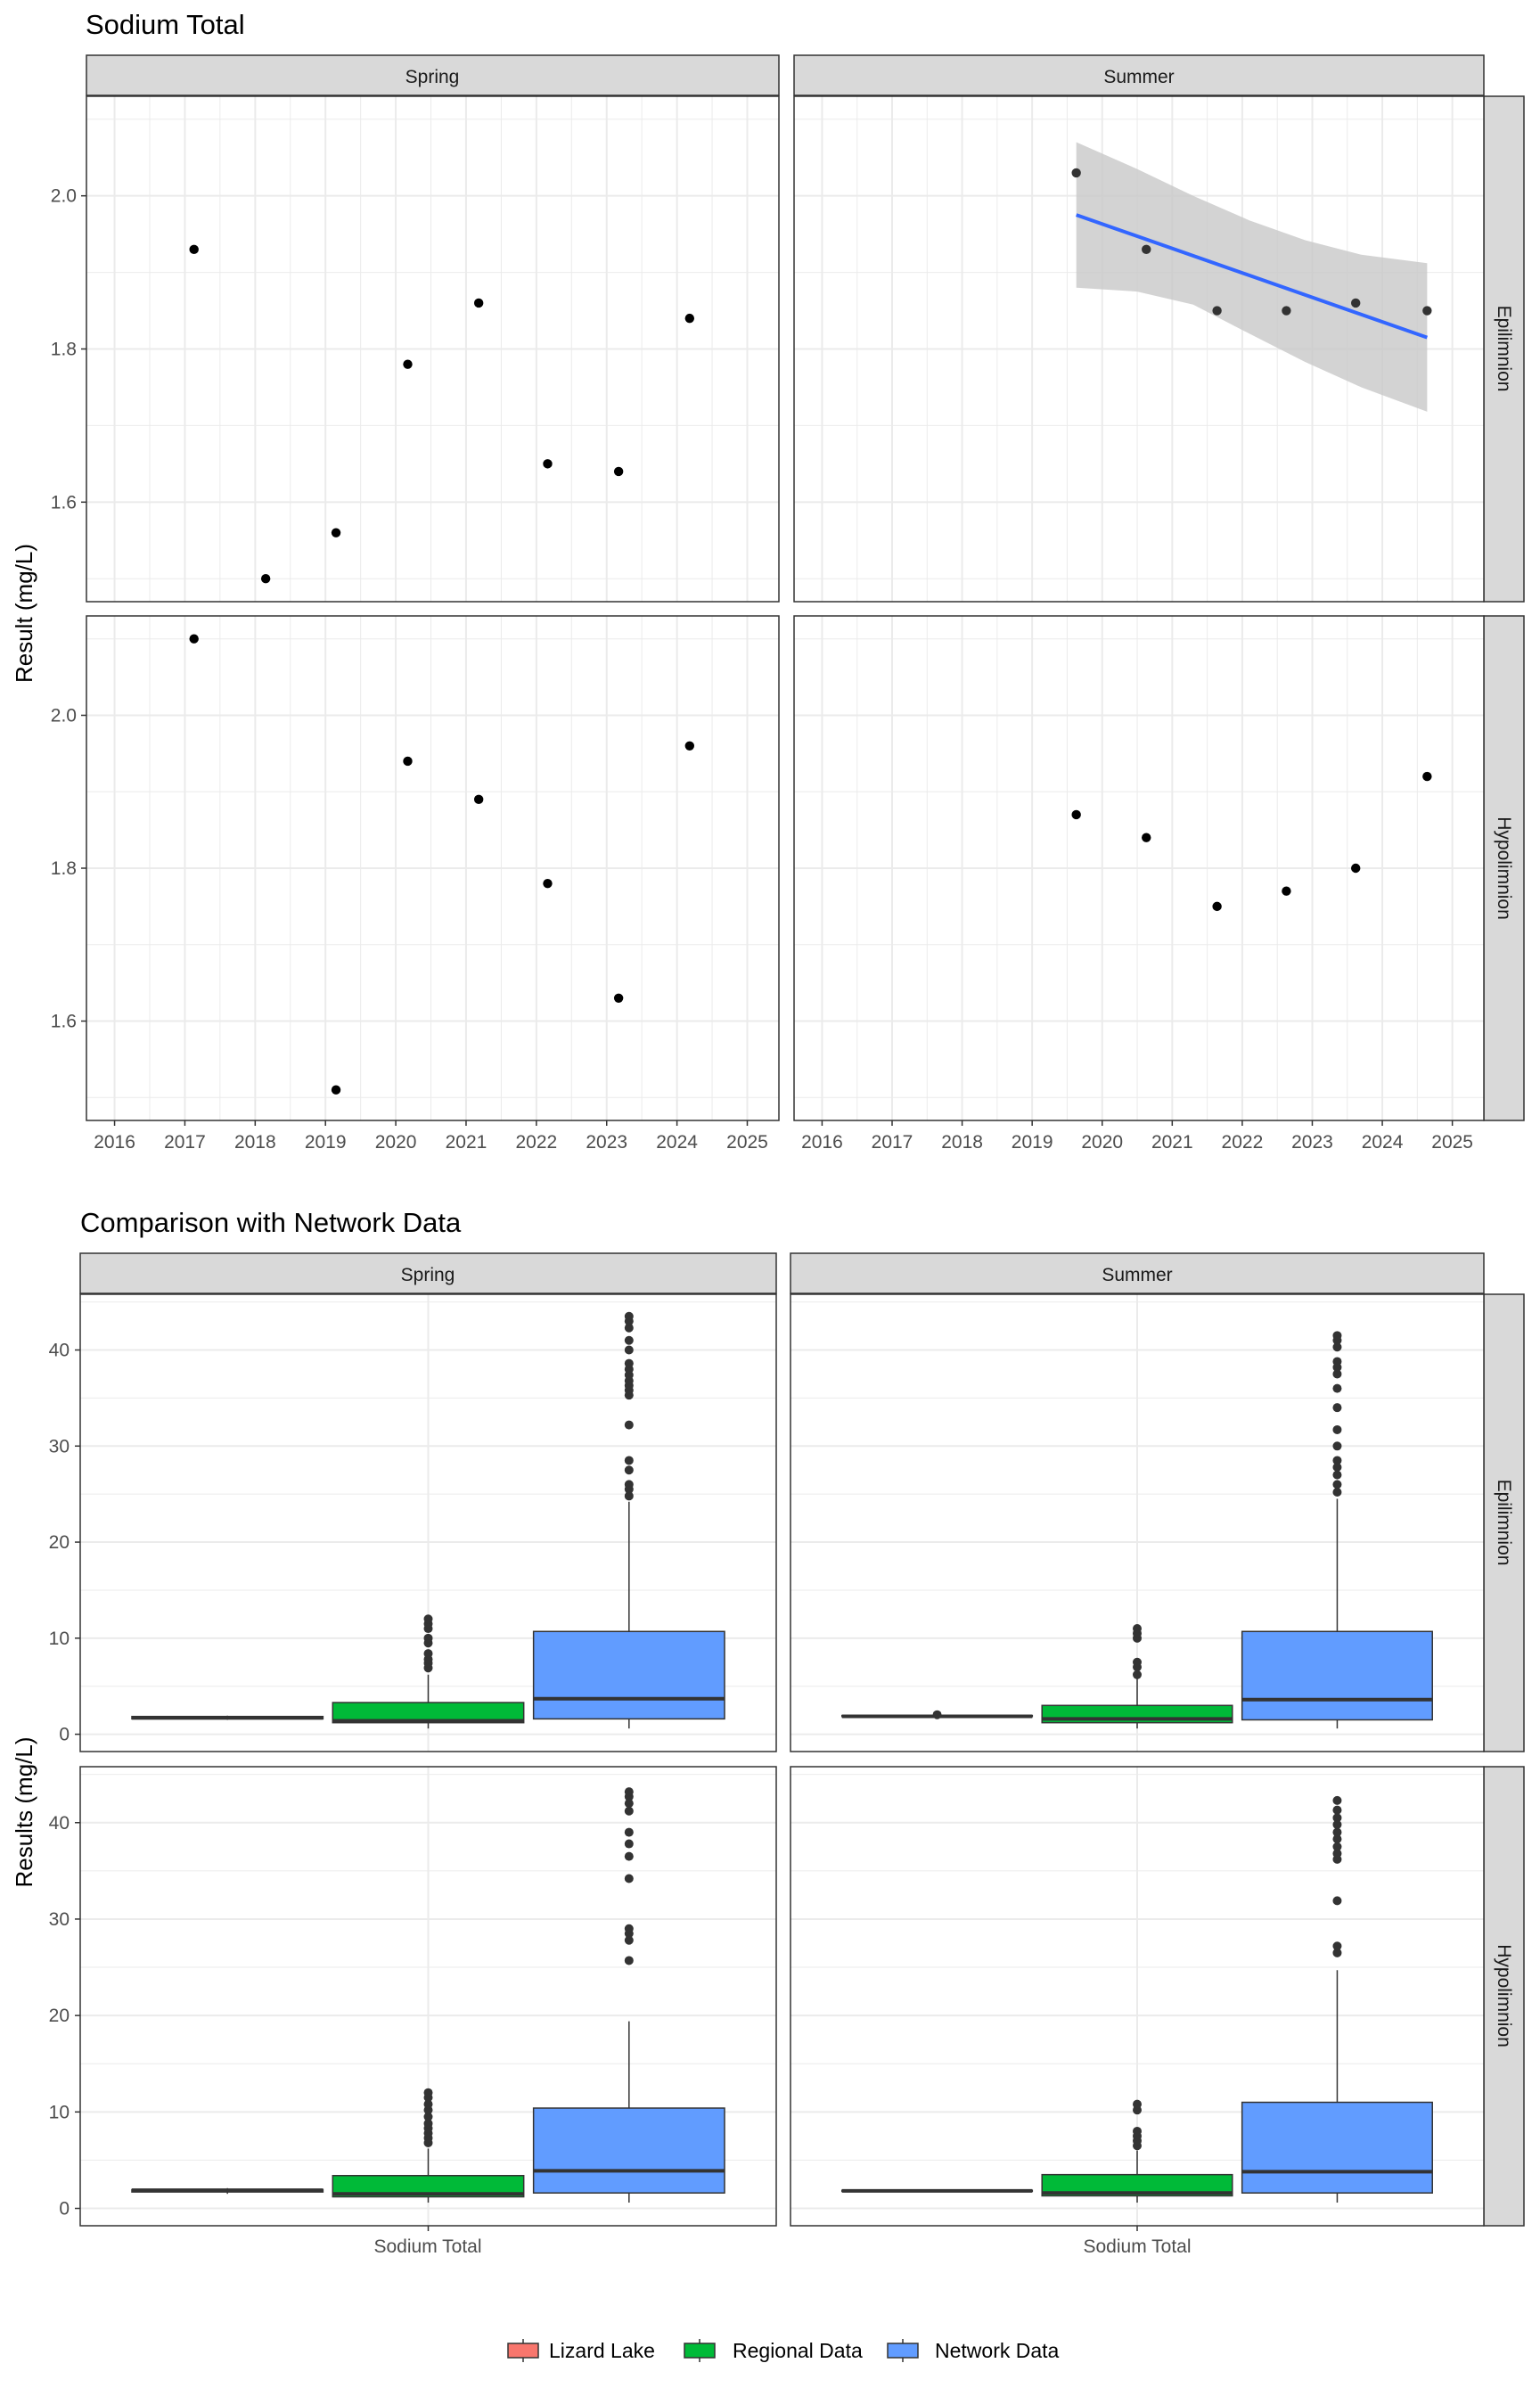  What do you see at coordinates (185, 1142) in the screenshot?
I see `x-tick-label: 2017` at bounding box center [185, 1142].